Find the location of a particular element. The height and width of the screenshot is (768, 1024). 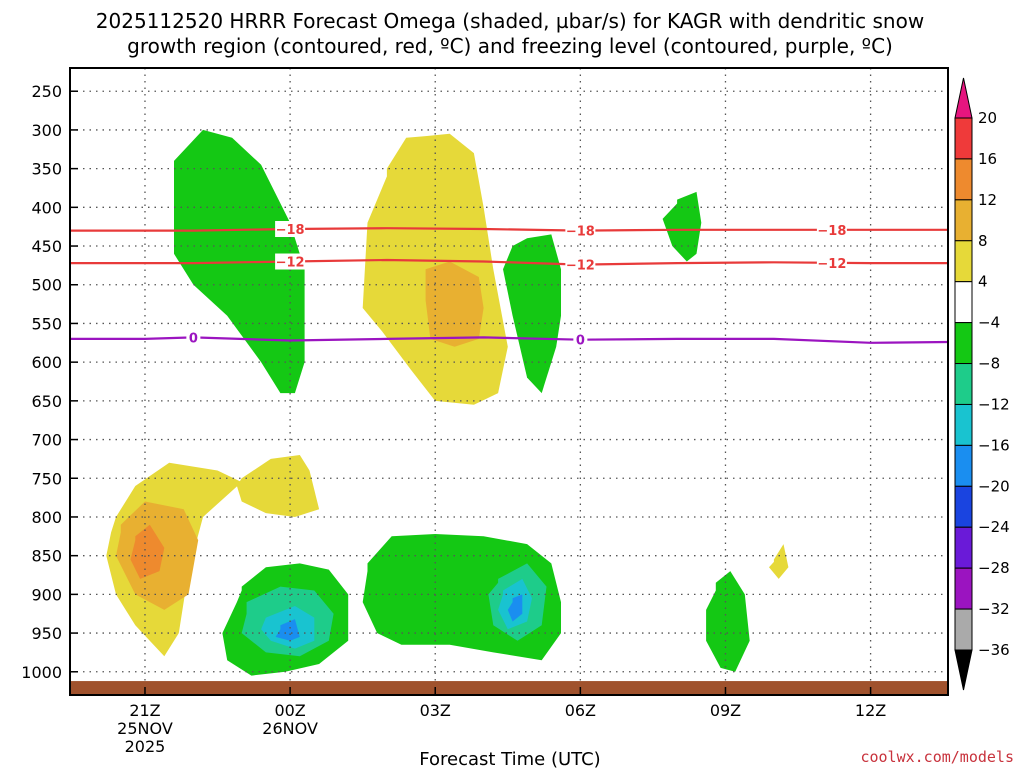

contour-freezing-level is located at coordinates (509, 340).